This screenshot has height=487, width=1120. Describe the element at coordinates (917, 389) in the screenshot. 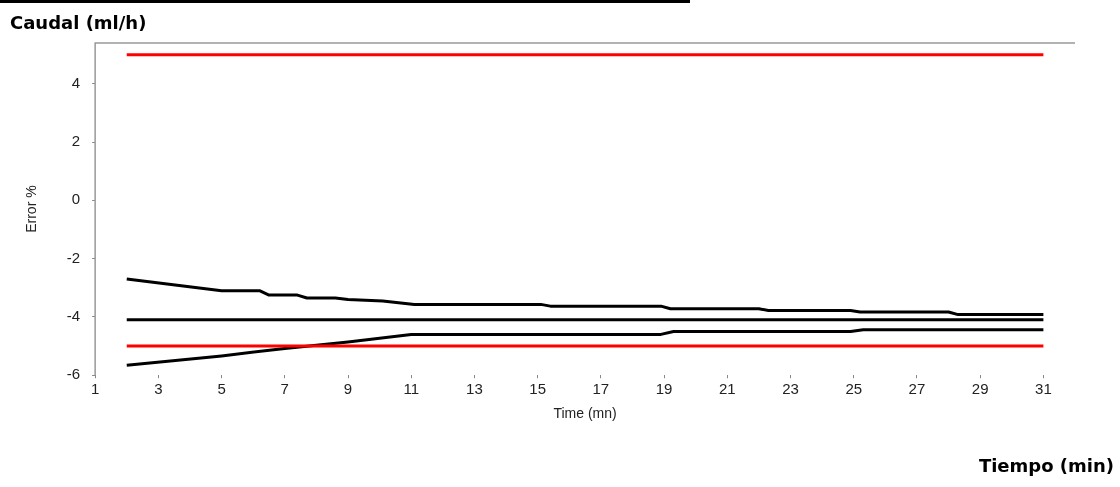

I see `x-tick-label: 27` at that location.